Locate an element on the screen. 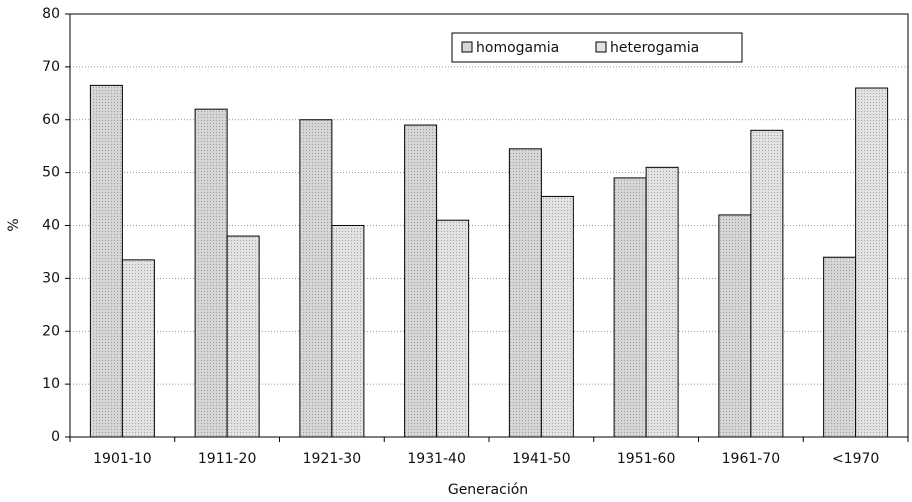 This screenshot has height=502, width=912. x-tick-label: 1911-20 is located at coordinates (227, 459).